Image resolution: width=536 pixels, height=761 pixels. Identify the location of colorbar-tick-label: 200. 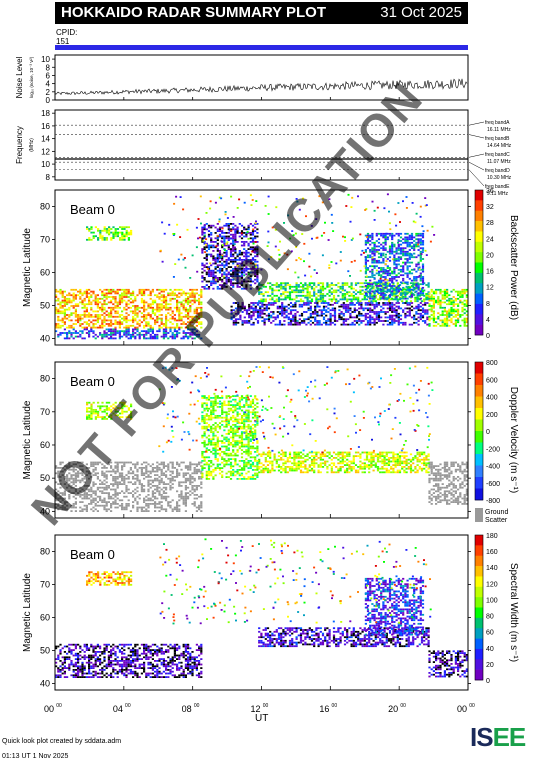
(492, 415).